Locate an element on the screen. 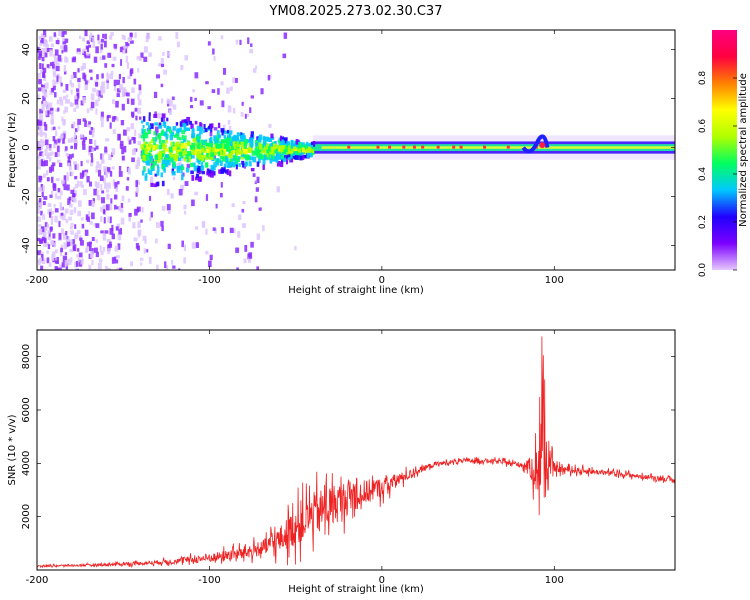 Image resolution: width=750 pixels, height=600 pixels. spectrogram-x-label: Height of straight line (km) is located at coordinates (356, 290).